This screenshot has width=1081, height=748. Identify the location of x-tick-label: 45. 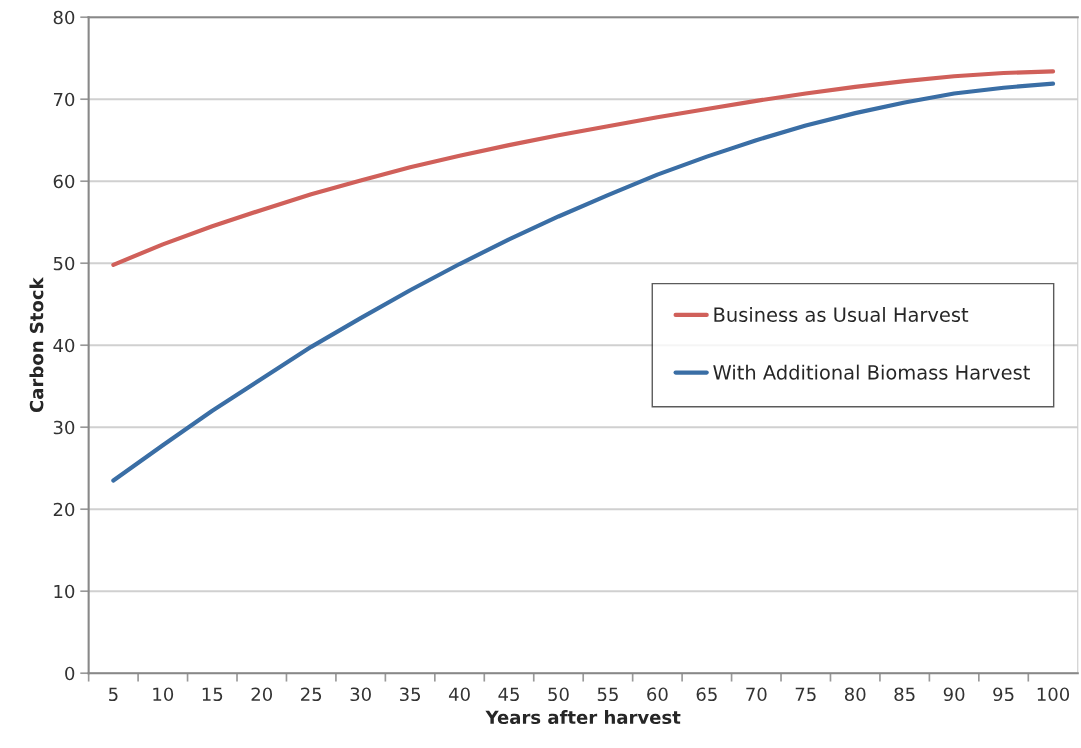
(508, 694).